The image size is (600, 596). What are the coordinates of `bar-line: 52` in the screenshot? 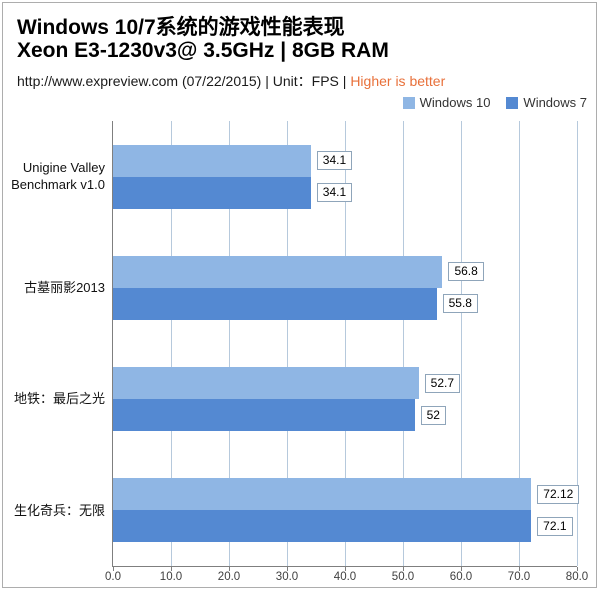 It's located at (345, 415).